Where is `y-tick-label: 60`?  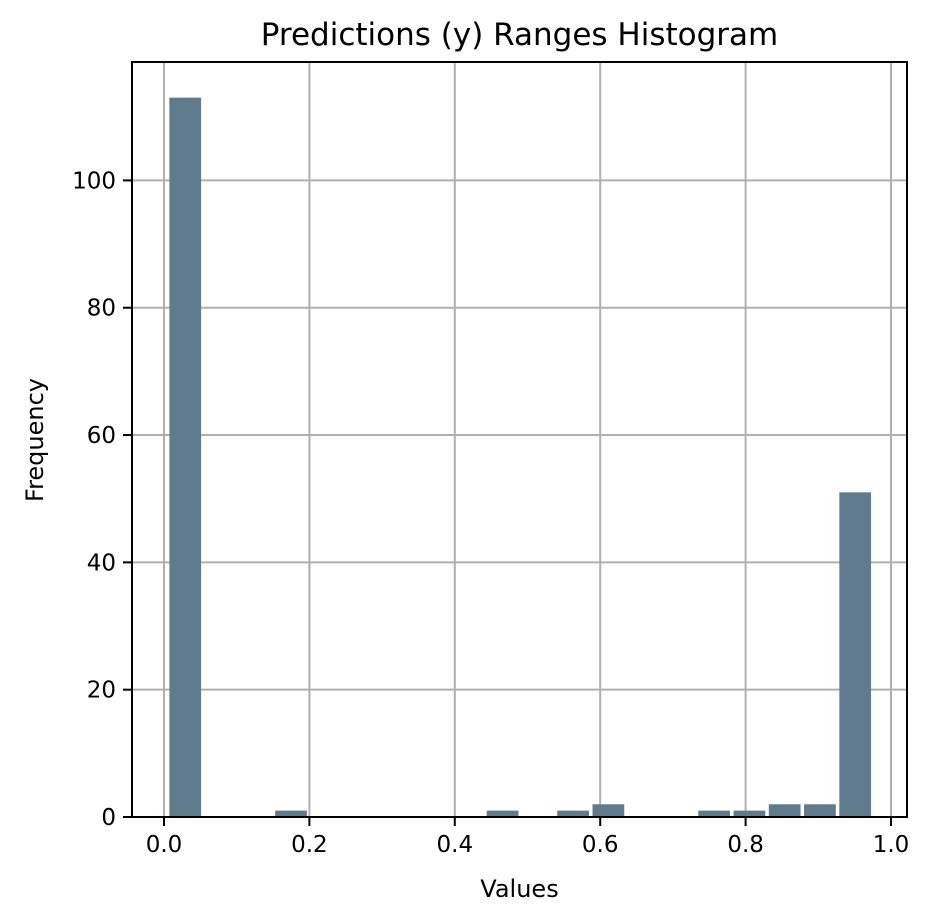 y-tick-label: 60 is located at coordinates (101, 436).